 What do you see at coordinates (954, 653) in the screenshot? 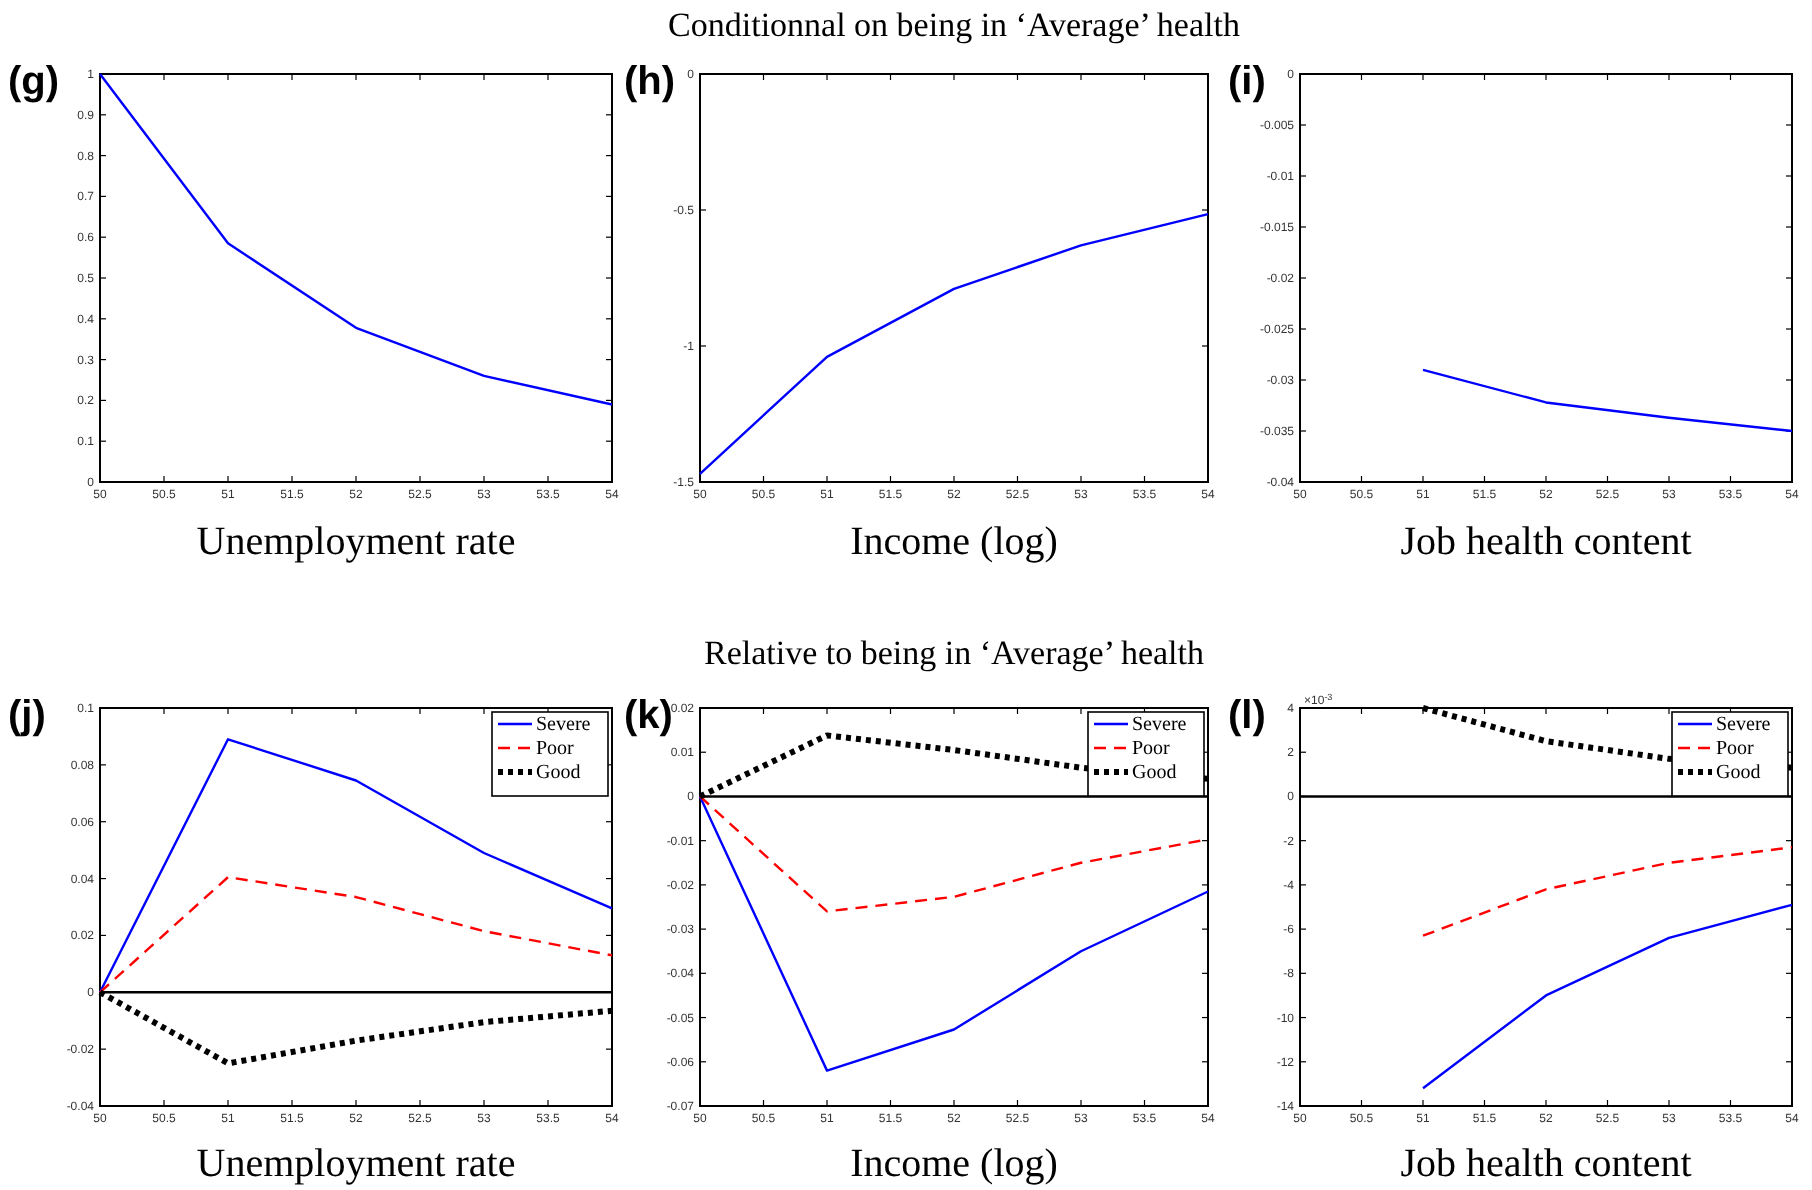
I see `chart-title: Relative to being in ‘Average’ health` at bounding box center [954, 653].